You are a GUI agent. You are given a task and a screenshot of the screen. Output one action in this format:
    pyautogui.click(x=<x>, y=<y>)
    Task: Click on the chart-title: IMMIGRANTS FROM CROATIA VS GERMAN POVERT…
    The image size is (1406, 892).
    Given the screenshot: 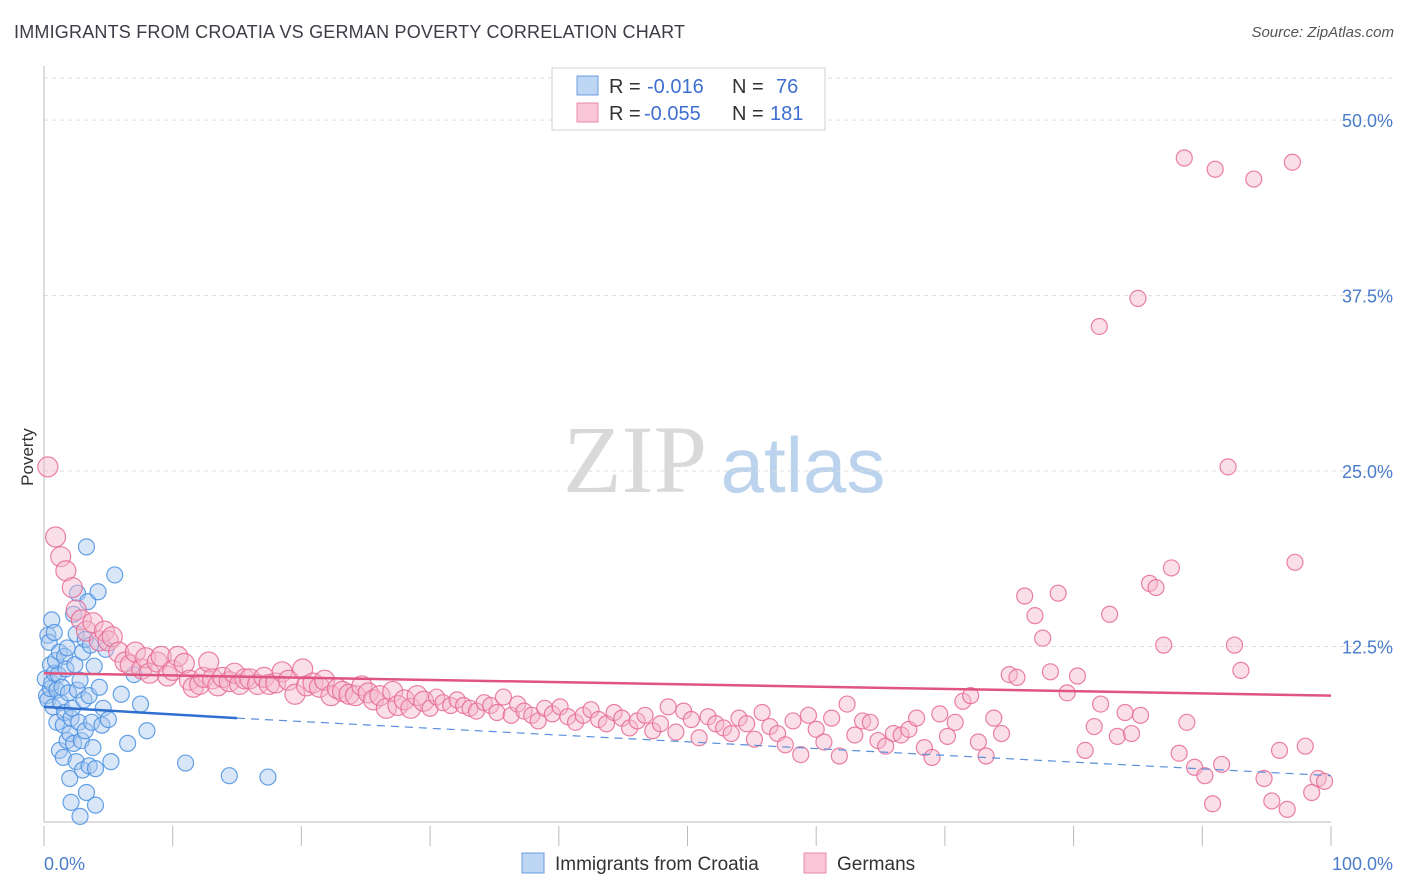 What is the action you would take?
    pyautogui.click(x=350, y=32)
    